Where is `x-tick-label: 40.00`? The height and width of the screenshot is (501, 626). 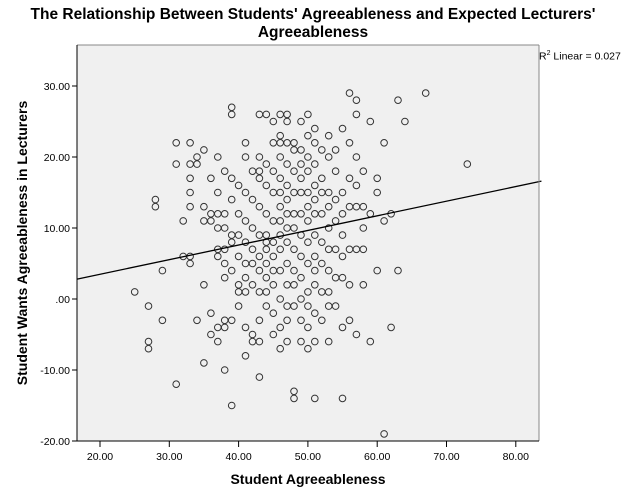 x-tick-label: 40.00 is located at coordinates (238, 457).